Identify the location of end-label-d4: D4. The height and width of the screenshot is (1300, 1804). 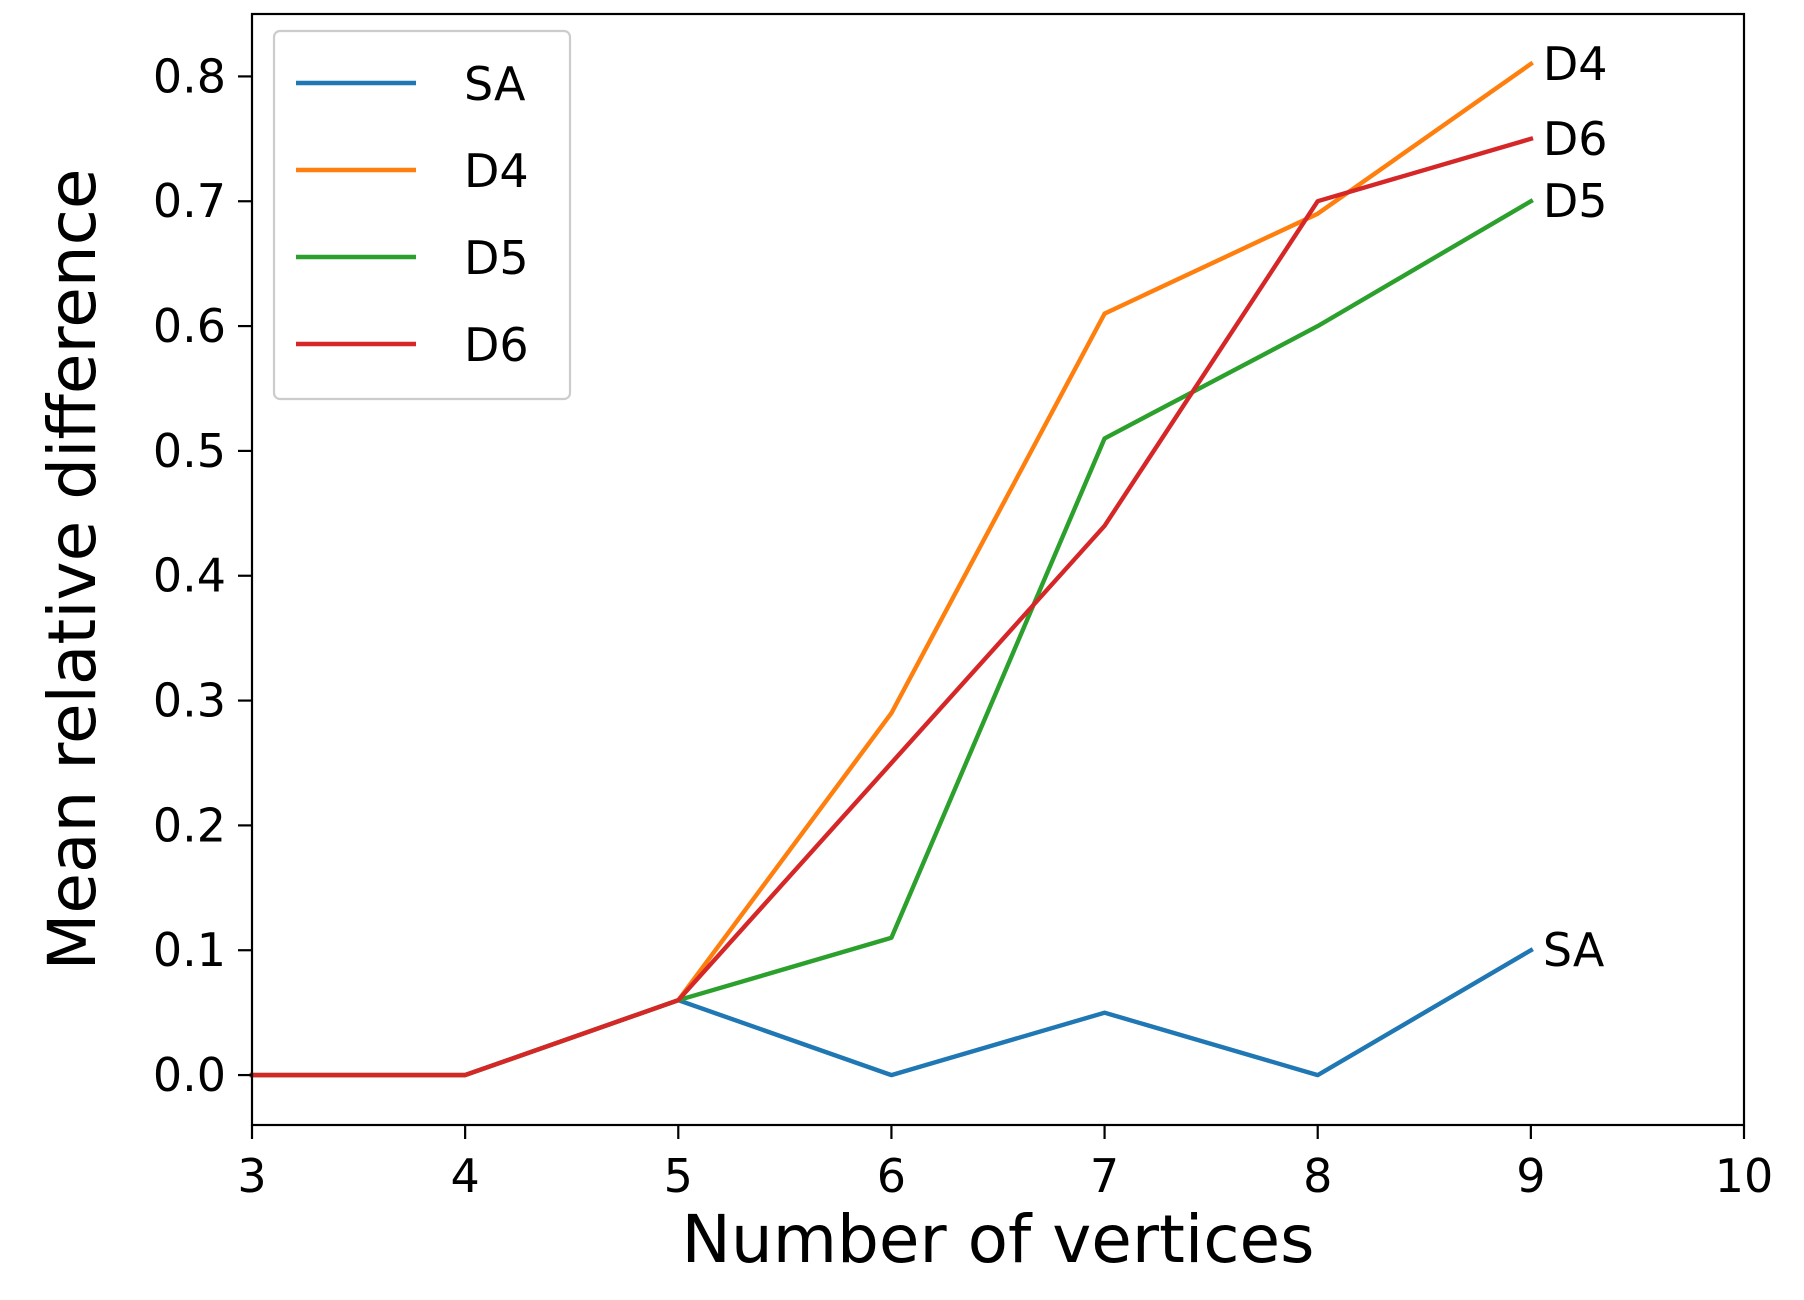
(1575, 64).